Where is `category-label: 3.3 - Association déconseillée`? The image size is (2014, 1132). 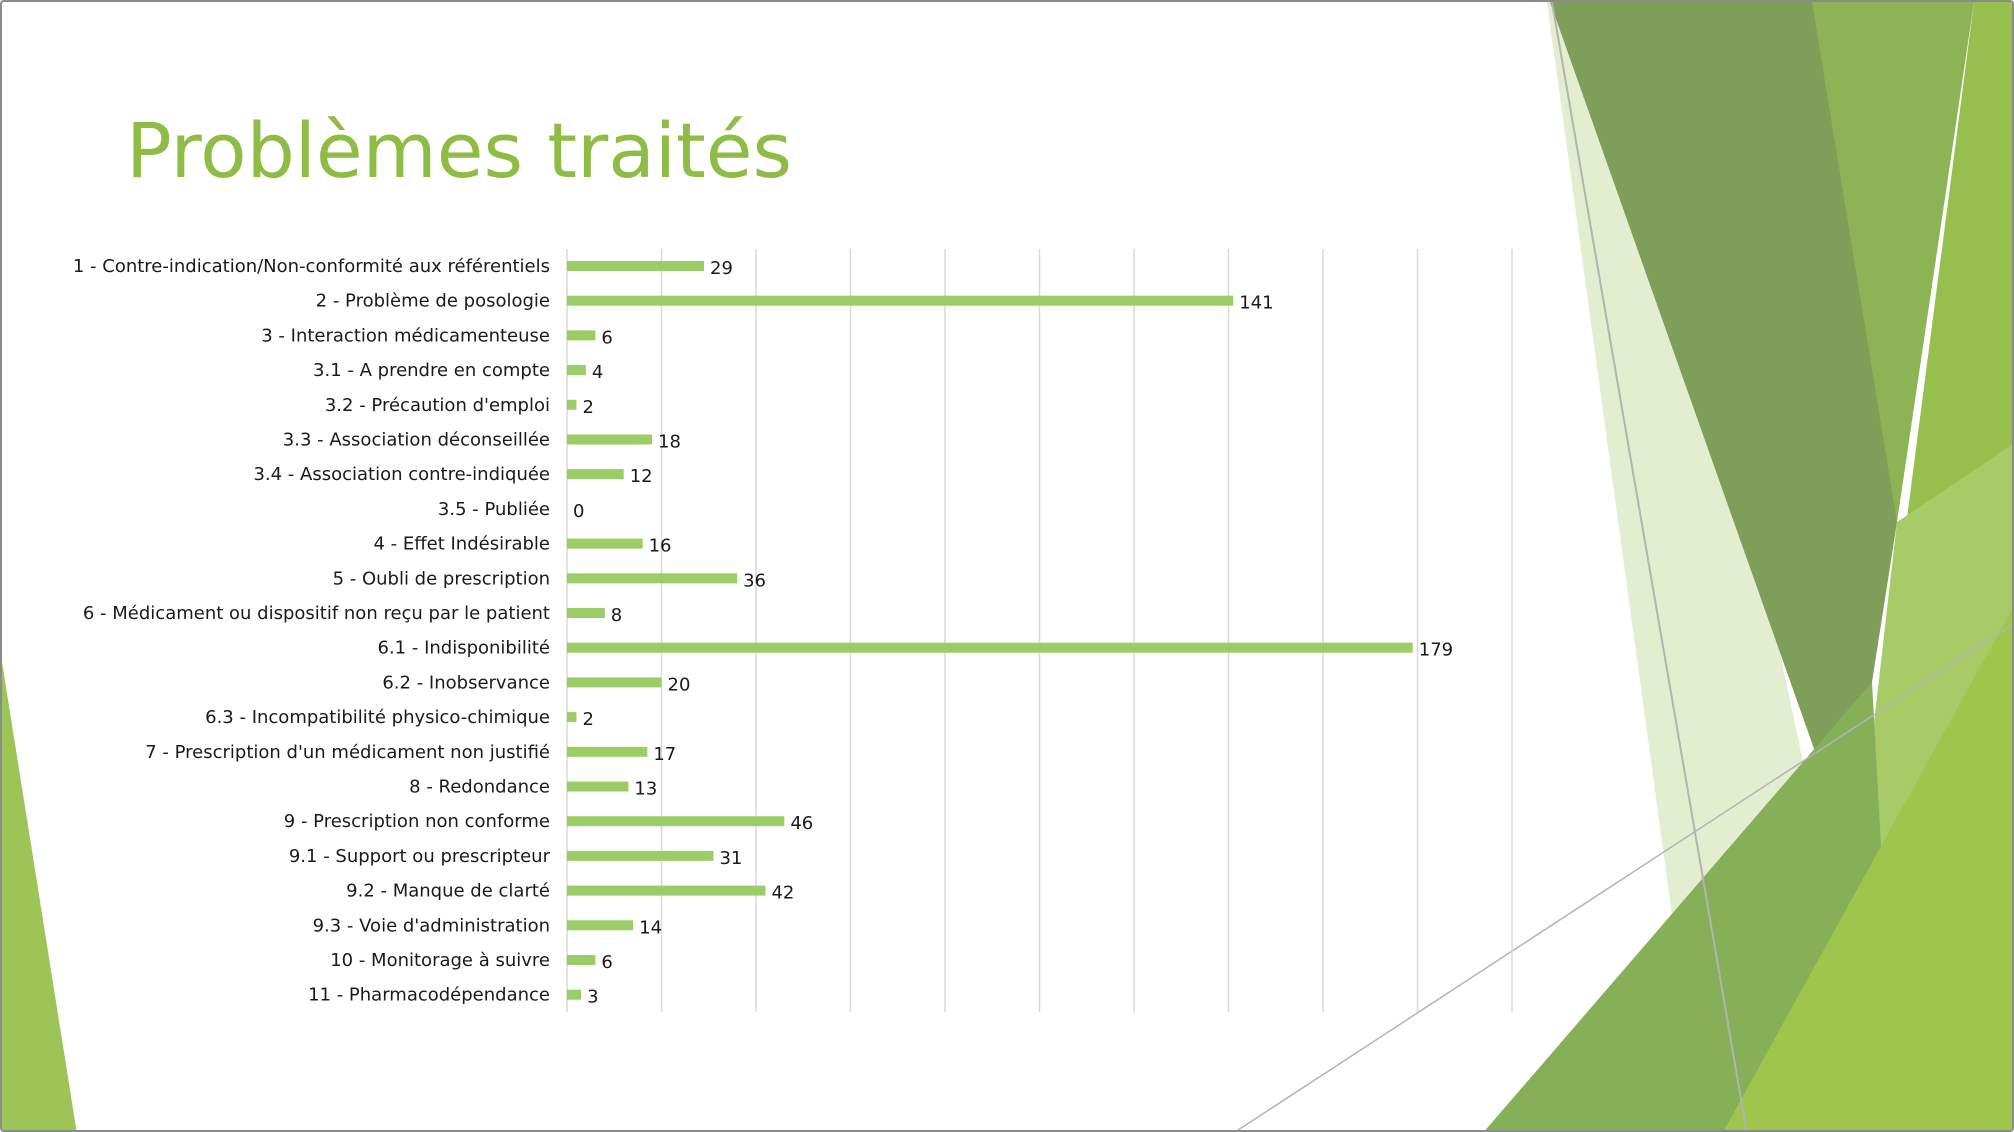 category-label: 3.3 - Association déconseillée is located at coordinates (416, 440).